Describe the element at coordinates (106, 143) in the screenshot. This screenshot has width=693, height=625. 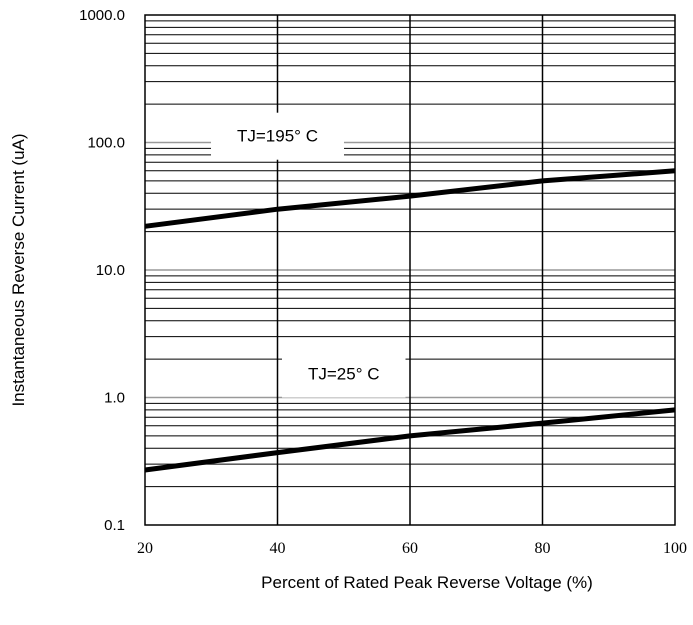
I see `y-tick-label: 100.0` at that location.